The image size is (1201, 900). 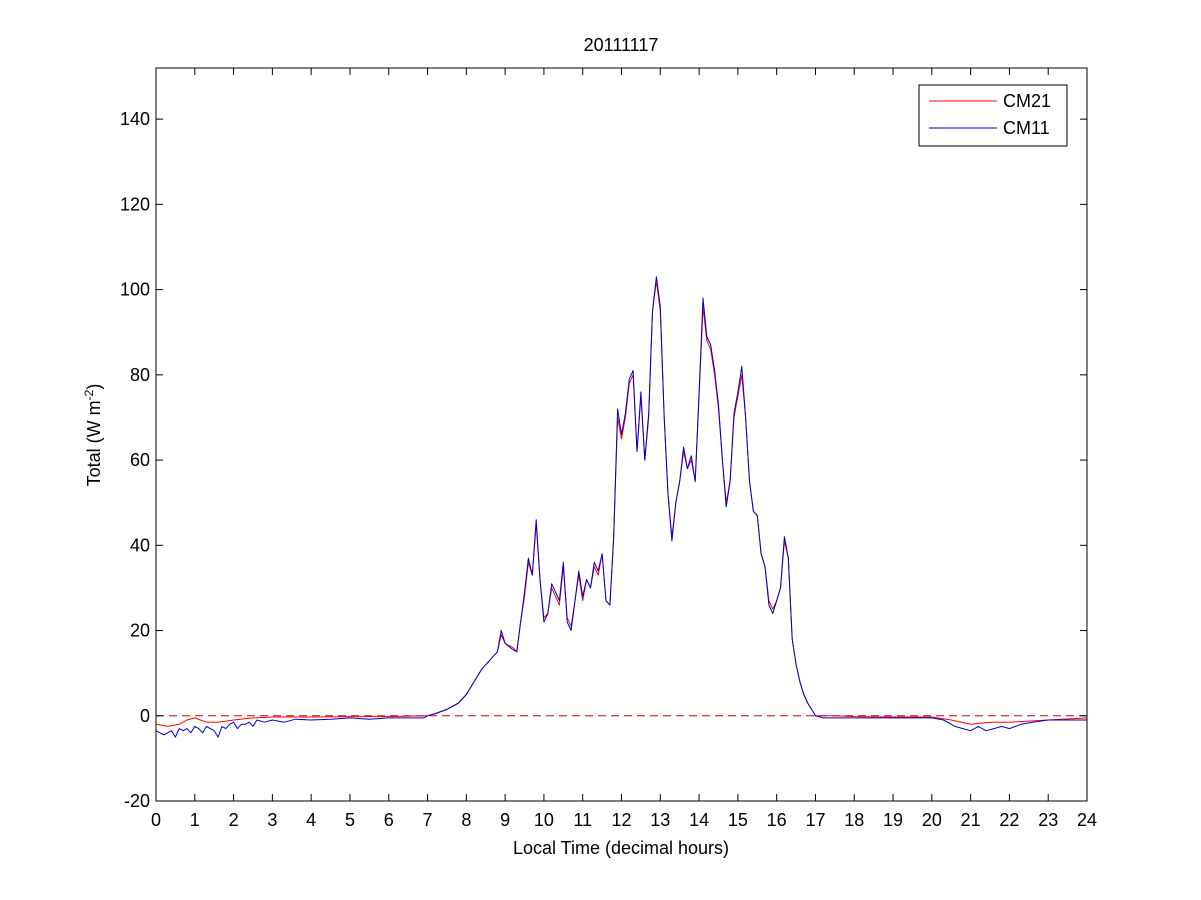 I want to click on y-axis-label-close: ), so click(x=94, y=387).